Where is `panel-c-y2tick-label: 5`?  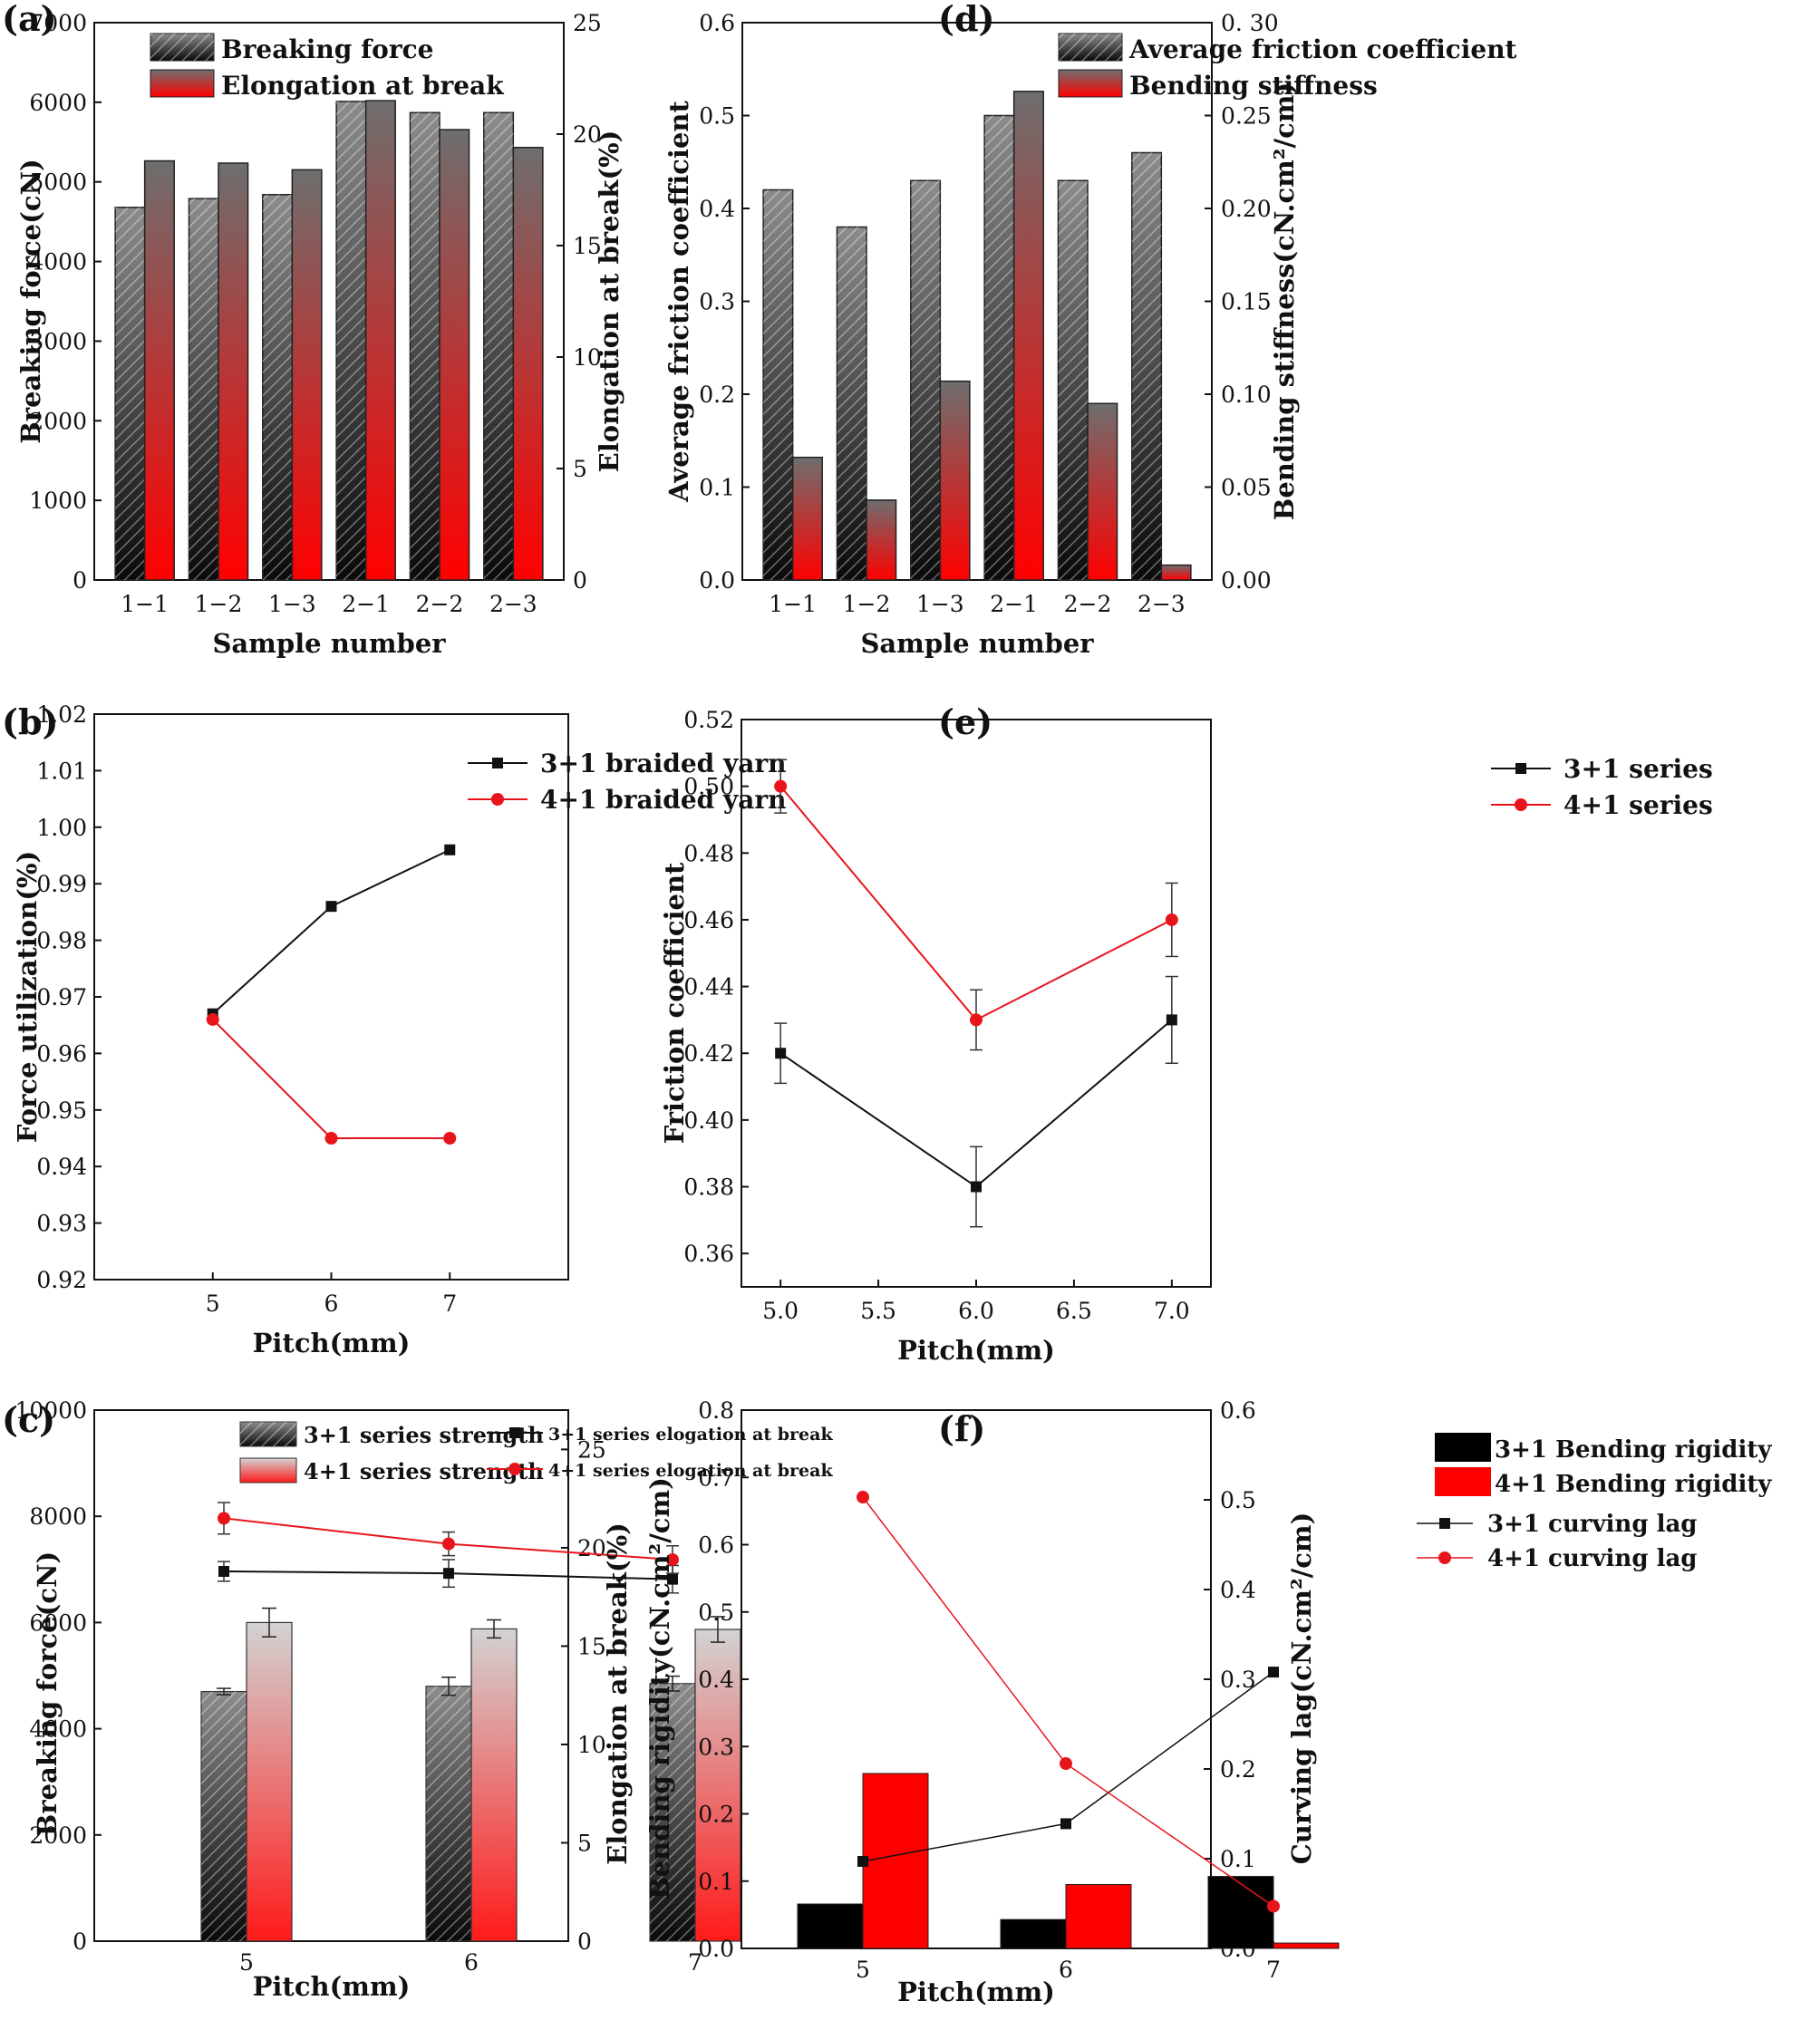 panel-c-y2tick-label: 5 is located at coordinates (585, 1843).